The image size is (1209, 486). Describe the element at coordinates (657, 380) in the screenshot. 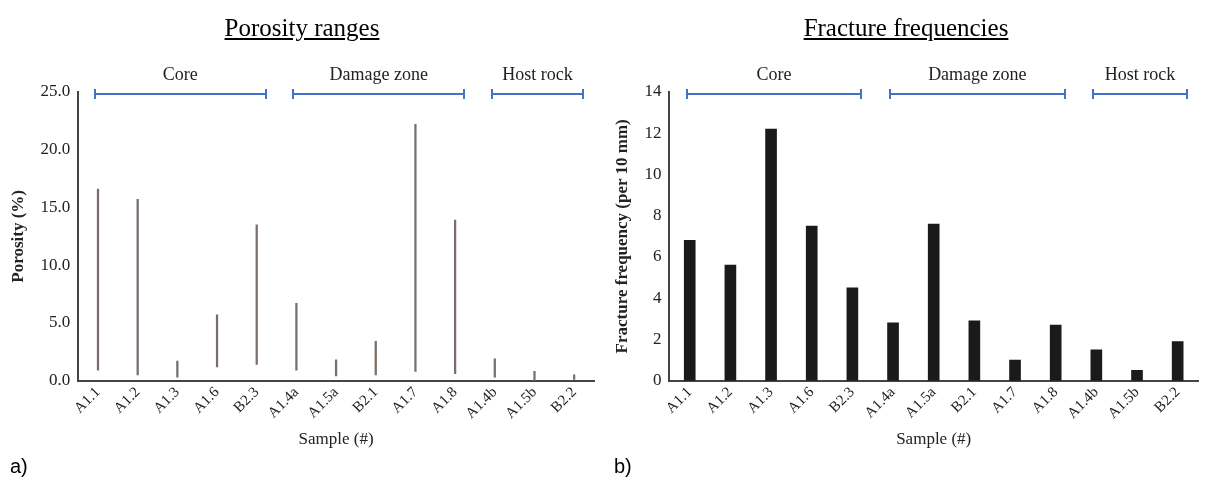

I see `y-tick-label: 0` at that location.